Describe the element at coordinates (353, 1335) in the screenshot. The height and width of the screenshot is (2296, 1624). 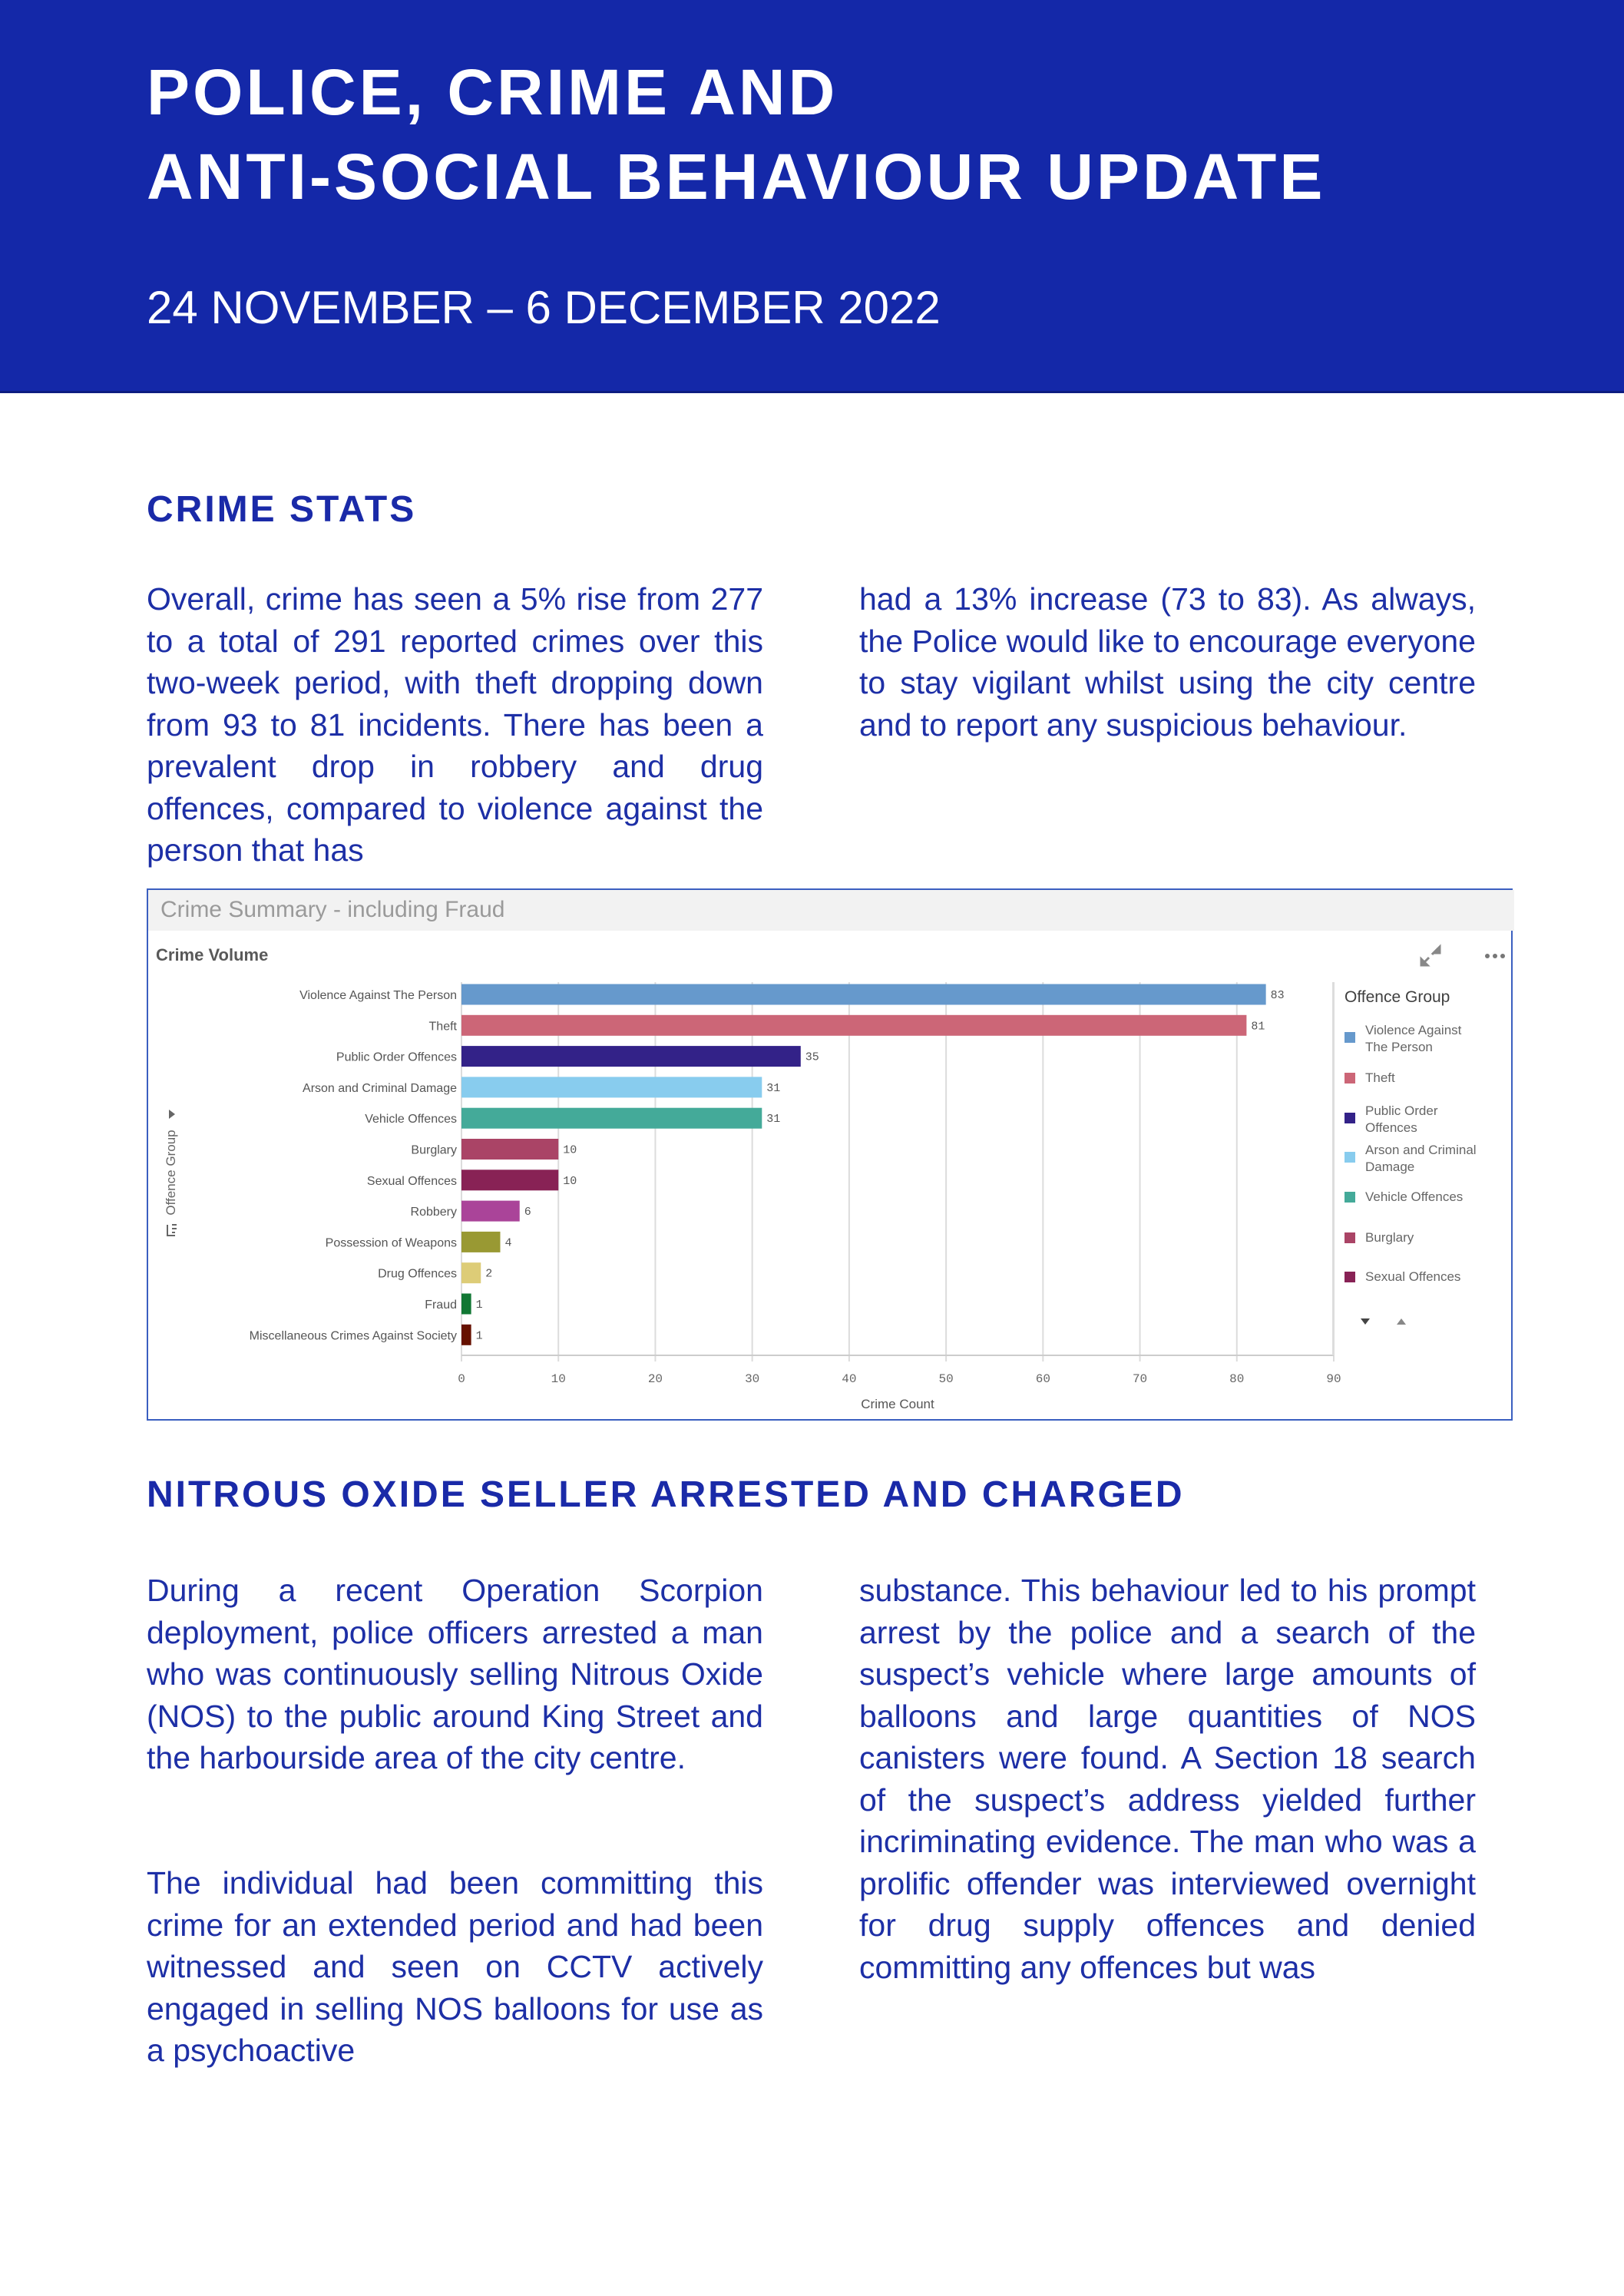
I see `category-label: Miscellaneous Crimes Against Society` at that location.